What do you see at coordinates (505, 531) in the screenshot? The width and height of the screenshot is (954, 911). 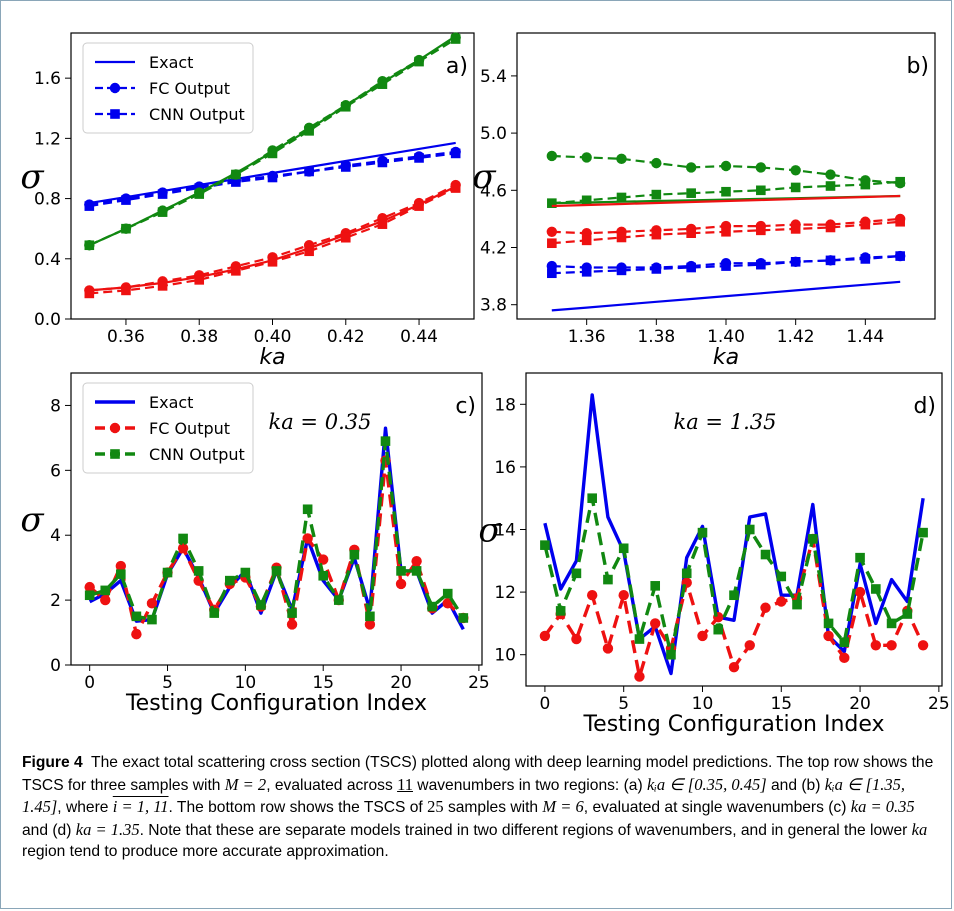 I see `y-tick-label: 14` at bounding box center [505, 531].